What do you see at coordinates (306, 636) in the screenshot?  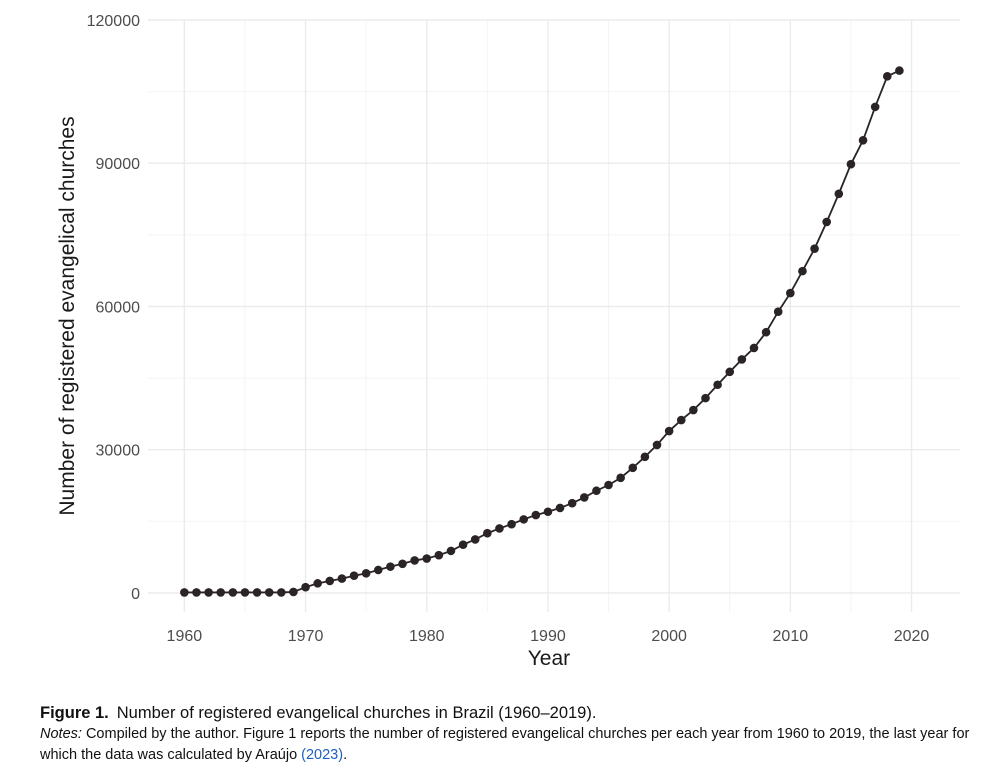 I see `x-tick-label: 1970` at bounding box center [306, 636].